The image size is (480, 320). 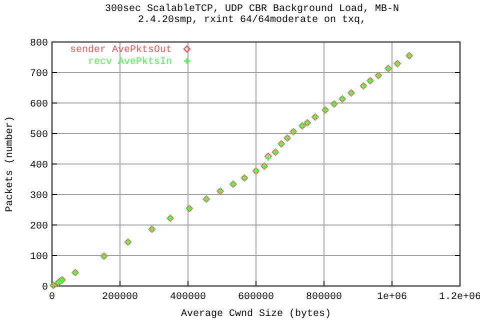 What do you see at coordinates (39, 166) in the screenshot?
I see `y-tick-label: 400` at bounding box center [39, 166].